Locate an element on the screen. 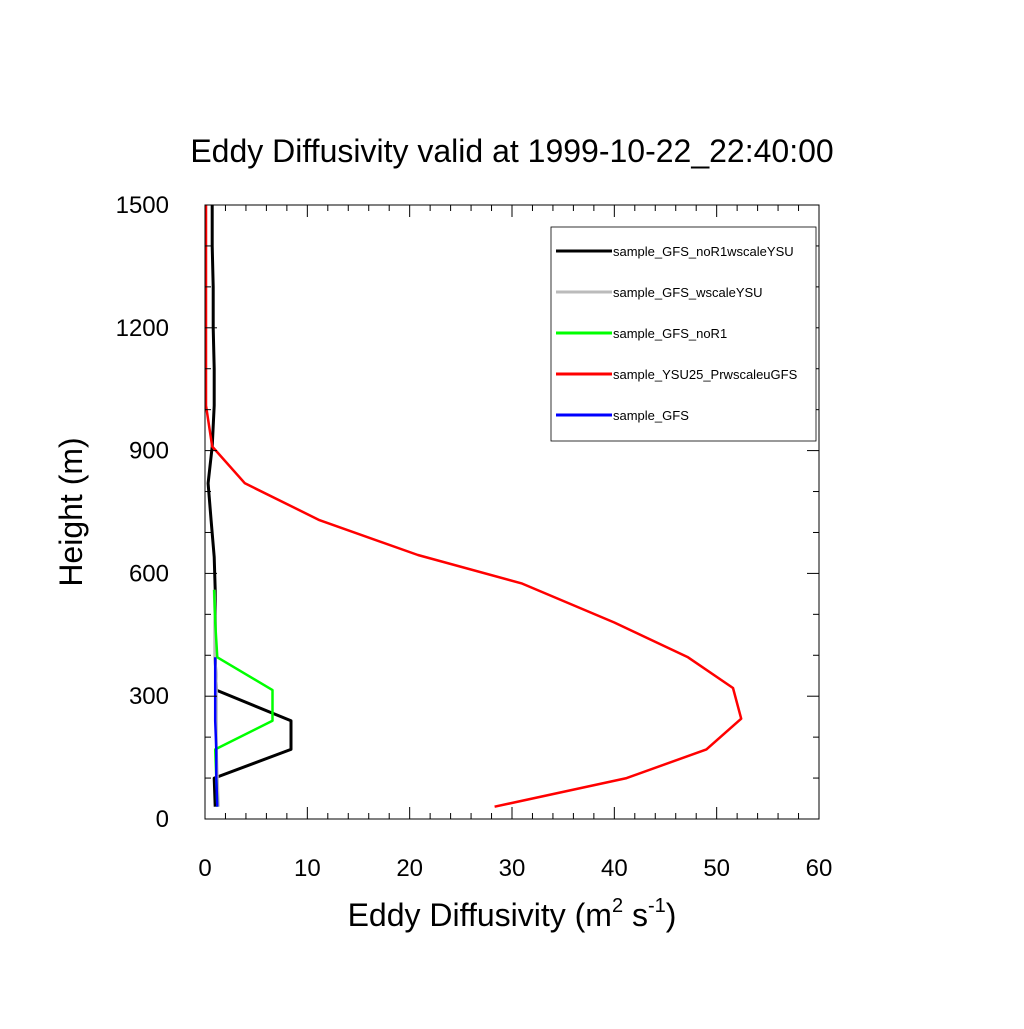 The image size is (1024, 1029). x-tick-label: 40 is located at coordinates (614, 868).